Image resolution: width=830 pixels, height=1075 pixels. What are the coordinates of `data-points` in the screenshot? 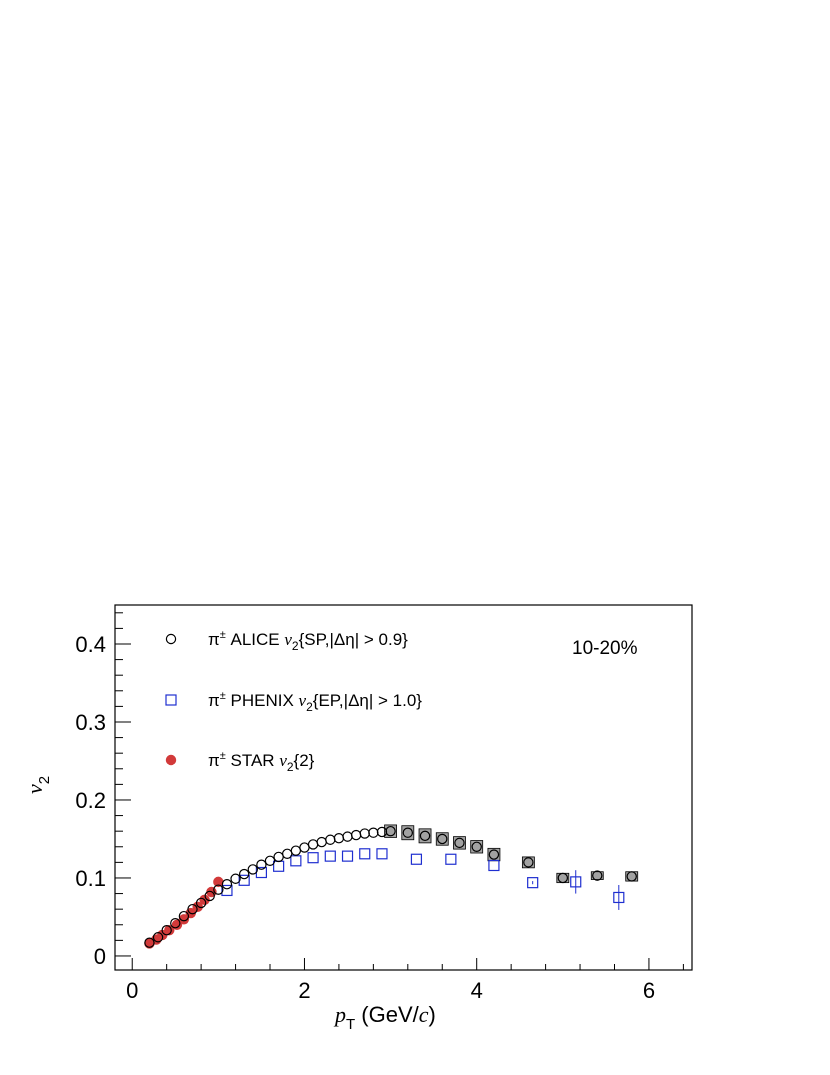 It's located at (390, 887).